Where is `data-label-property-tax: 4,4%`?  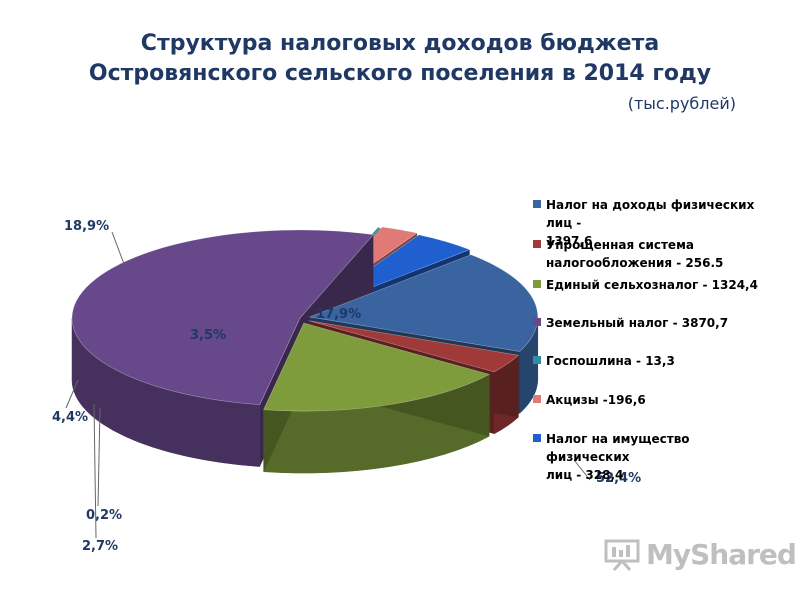
data-label-property-tax: 4,4% is located at coordinates (70, 417).